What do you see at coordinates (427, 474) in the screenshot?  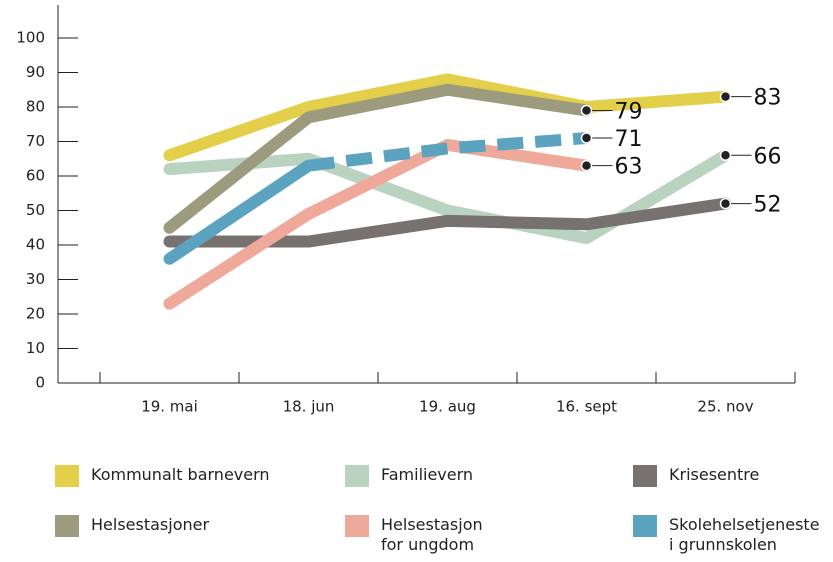 I see `legend-label: Familievern` at bounding box center [427, 474].